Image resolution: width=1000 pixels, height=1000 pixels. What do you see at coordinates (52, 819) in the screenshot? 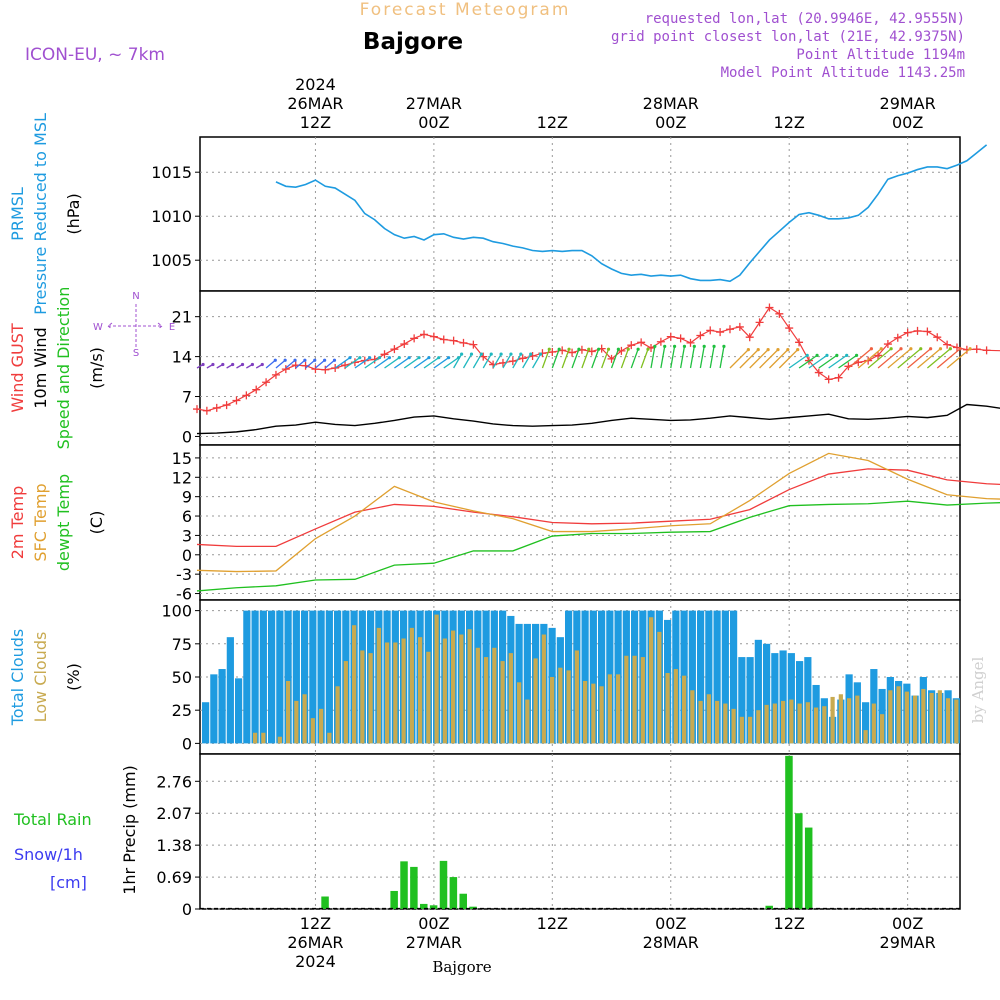
I see `rain-label: Total Rain` at bounding box center [52, 819].